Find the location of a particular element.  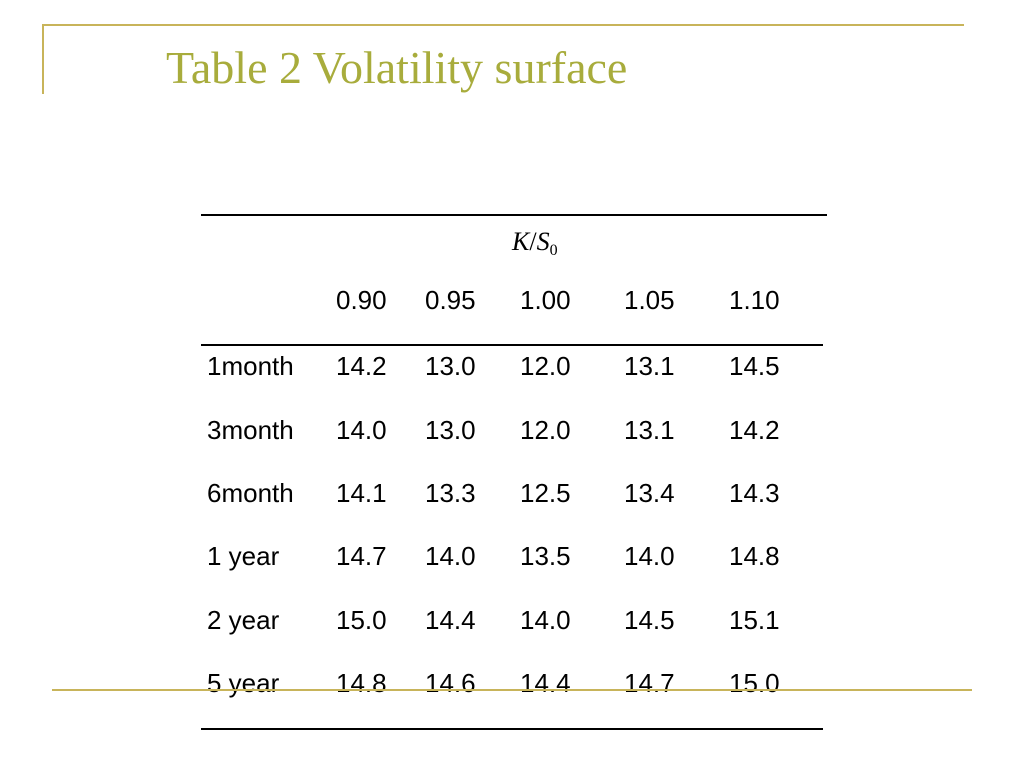

column-header: 0.95 is located at coordinates (450, 300).